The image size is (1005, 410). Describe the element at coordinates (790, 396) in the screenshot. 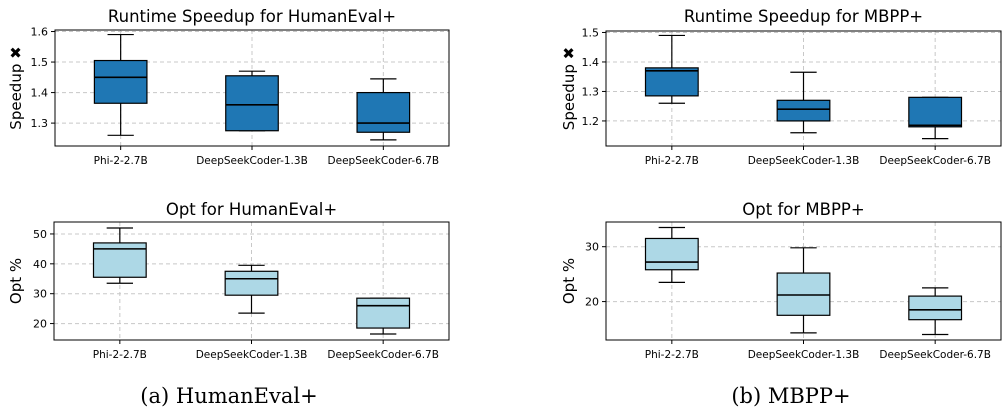

I see `caption-mbpp: (b) MBPP+` at that location.